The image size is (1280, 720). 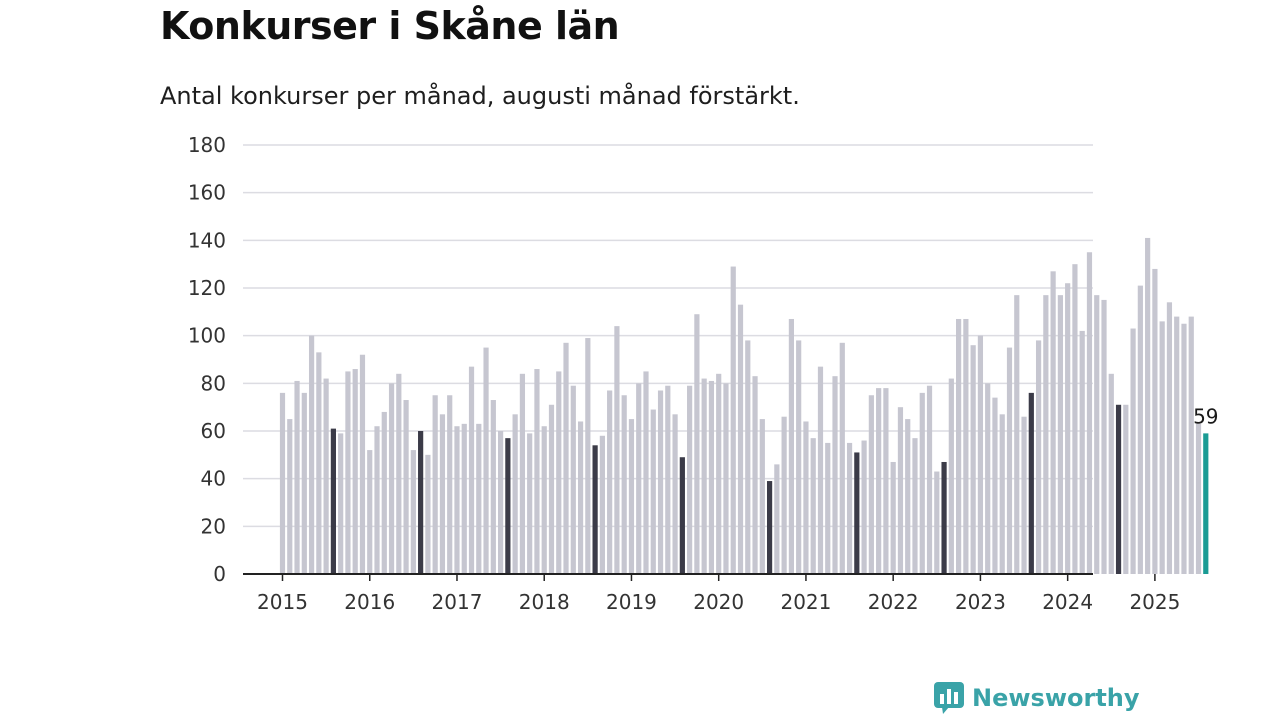 What do you see at coordinates (207, 336) in the screenshot?
I see `y-tick-label: 100` at bounding box center [207, 336].